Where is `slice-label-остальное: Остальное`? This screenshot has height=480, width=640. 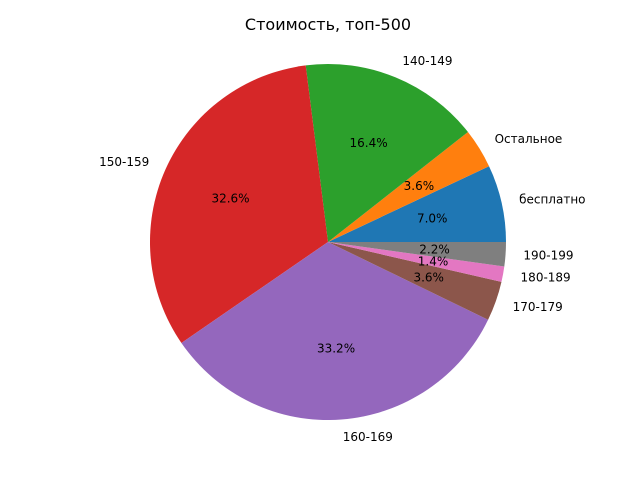 slice-label-остальное: Остальное is located at coordinates (529, 139).